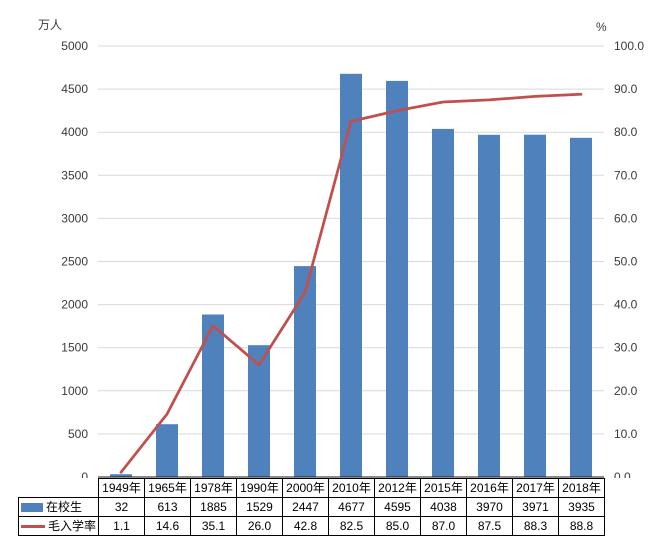  Describe the element at coordinates (581, 488) in the screenshot. I see `table-header-cell: 2018年` at that location.